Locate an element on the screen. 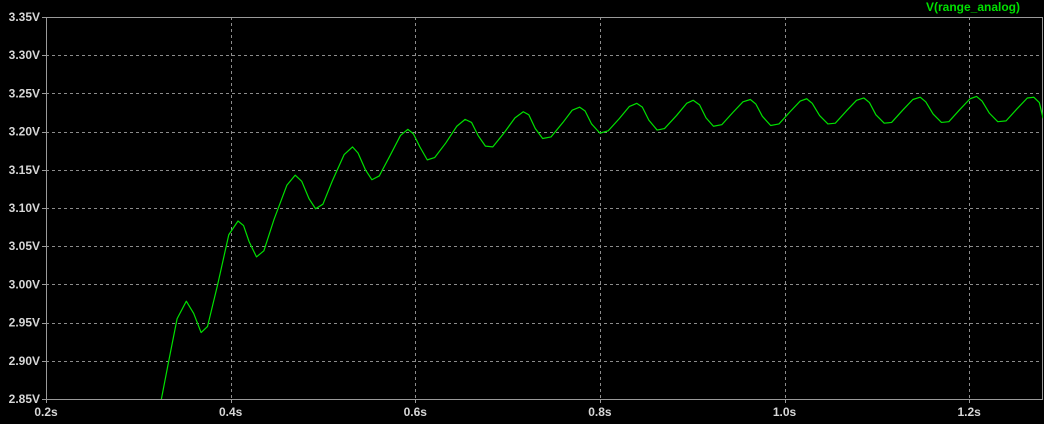 This screenshot has height=424, width=1044. x-tick-label: 1.0s is located at coordinates (785, 412).